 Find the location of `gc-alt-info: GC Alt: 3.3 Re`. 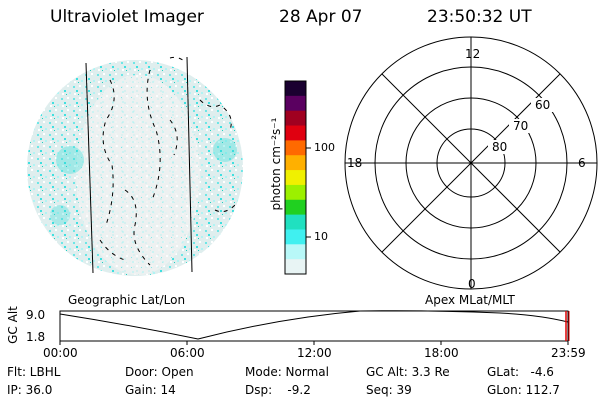

gc-alt-info: GC Alt: 3.3 Re is located at coordinates (408, 372).